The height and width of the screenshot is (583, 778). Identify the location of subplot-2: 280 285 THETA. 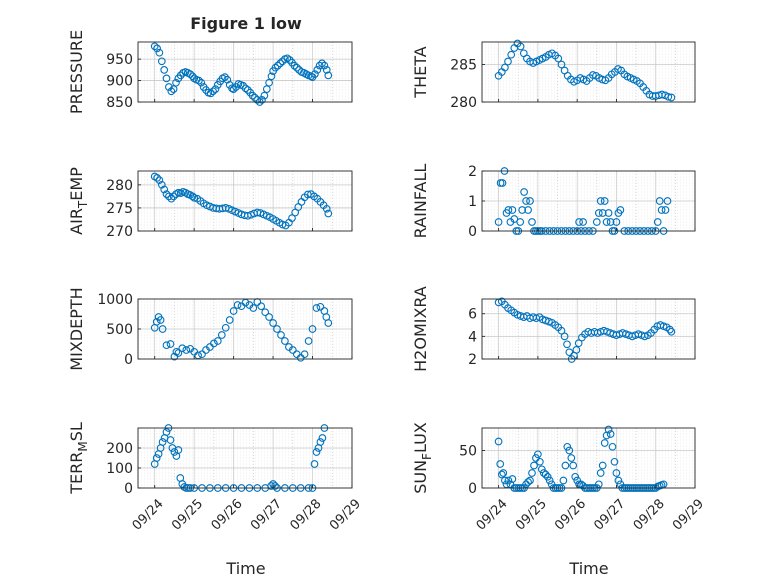
(553, 75).